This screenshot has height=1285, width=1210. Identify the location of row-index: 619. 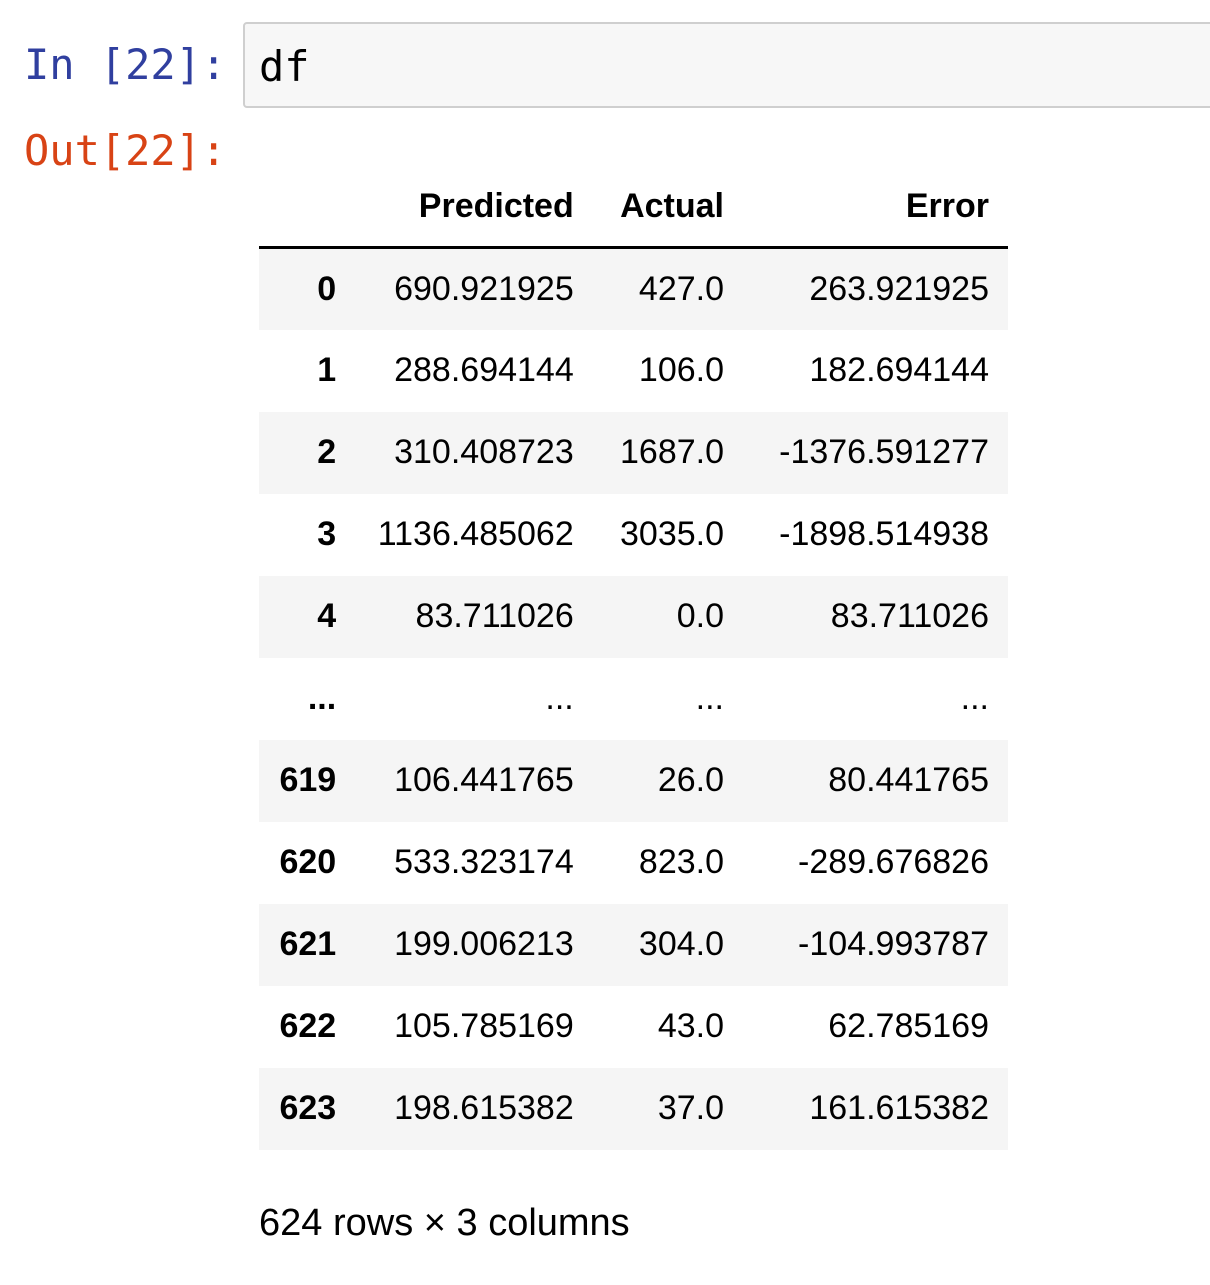
(308, 780).